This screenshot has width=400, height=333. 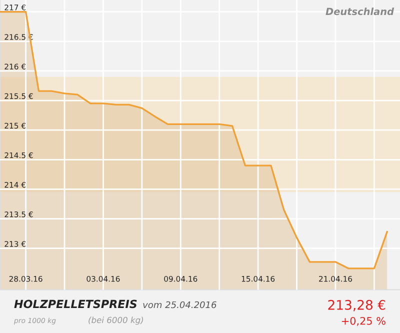 What do you see at coordinates (75, 304) in the screenshot?
I see `text: HOLZPELLETSPREIS` at bounding box center [75, 304].